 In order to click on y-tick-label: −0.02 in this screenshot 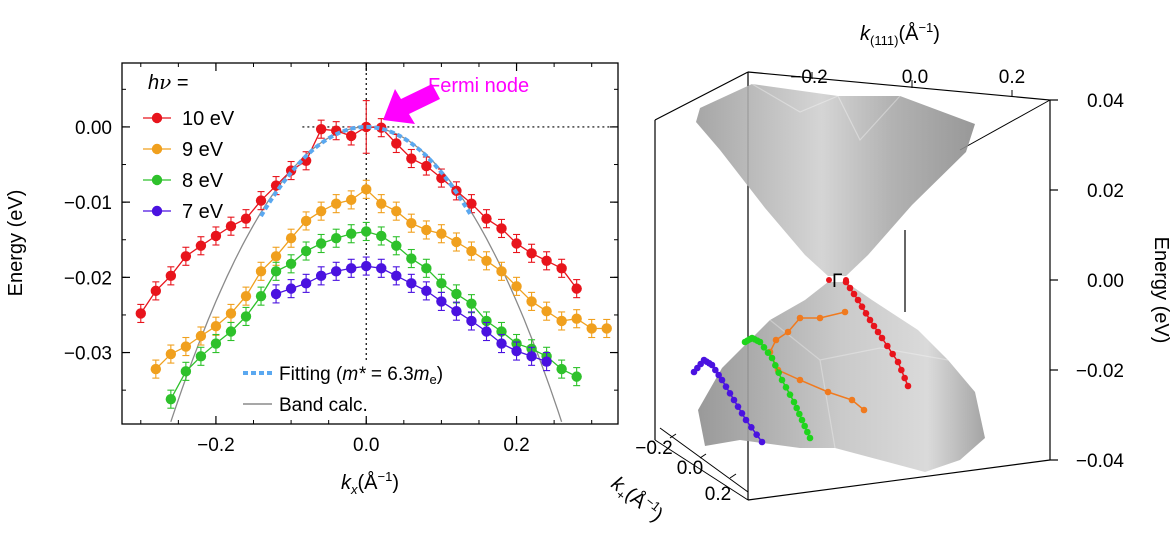, I will do `click(88, 278)`.